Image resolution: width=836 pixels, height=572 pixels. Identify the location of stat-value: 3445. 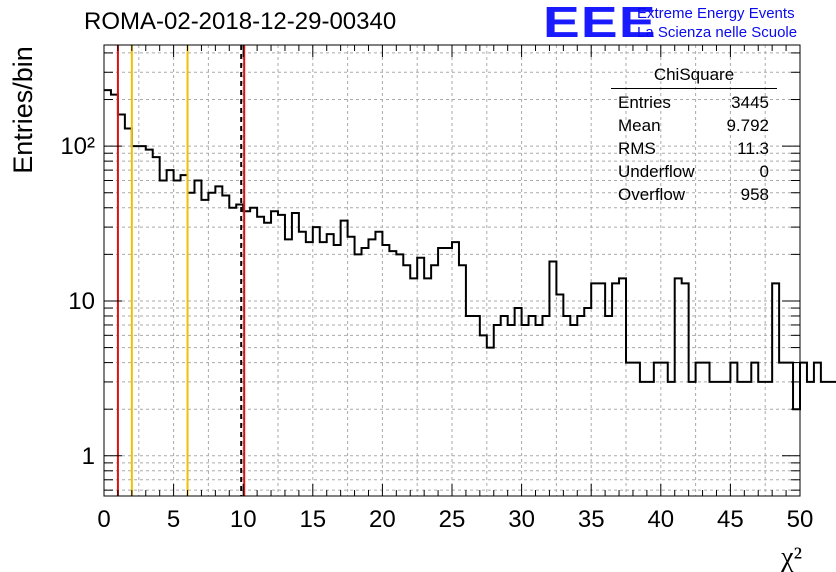
(750, 102).